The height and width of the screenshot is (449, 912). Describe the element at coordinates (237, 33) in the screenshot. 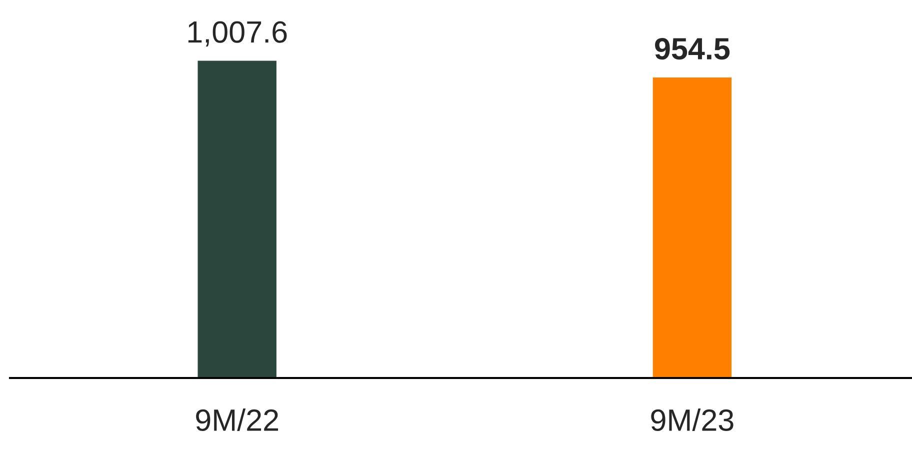

I see `data-label: 1,007.6` at that location.